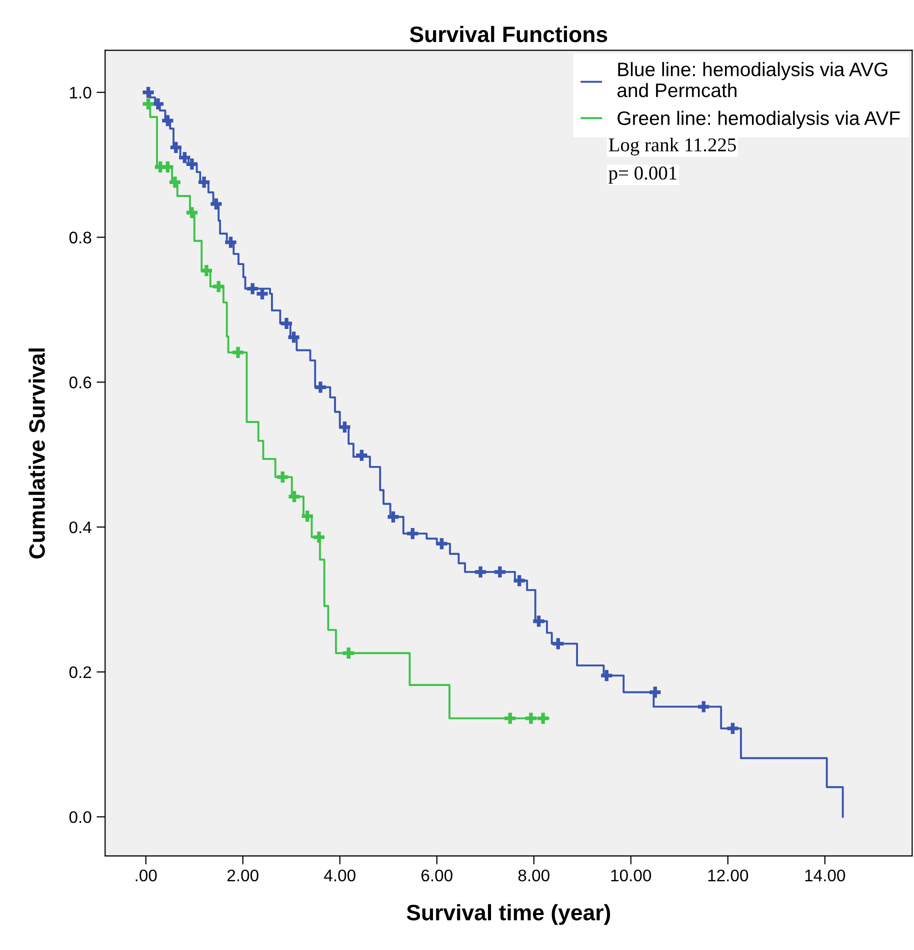 This screenshot has width=914, height=950. Describe the element at coordinates (81, 92) in the screenshot. I see `y-tick-label: 1.0` at that location.